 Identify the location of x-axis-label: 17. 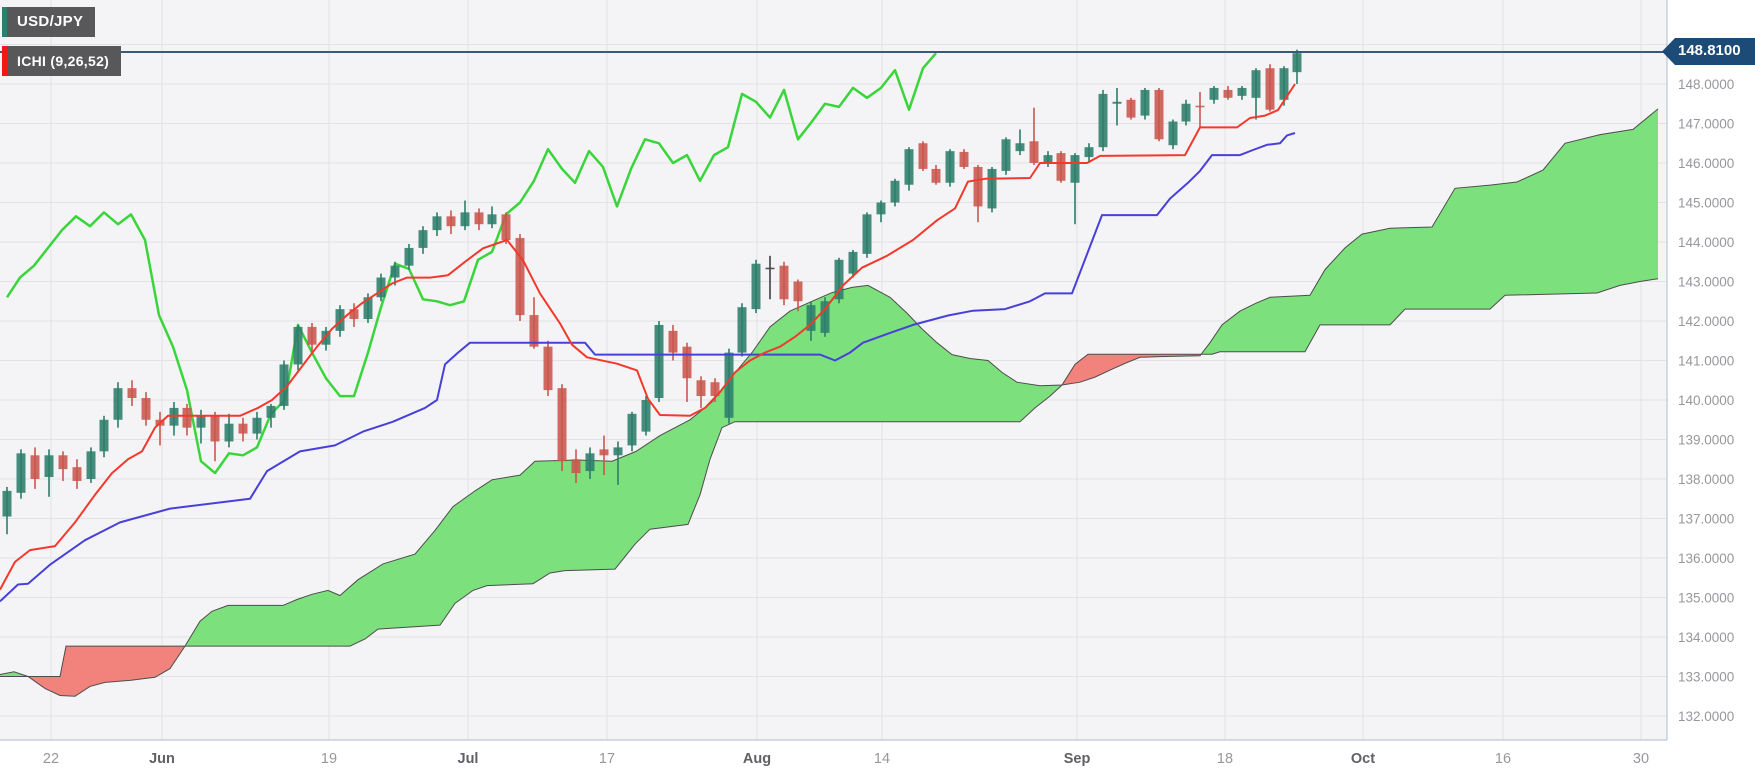
(607, 759).